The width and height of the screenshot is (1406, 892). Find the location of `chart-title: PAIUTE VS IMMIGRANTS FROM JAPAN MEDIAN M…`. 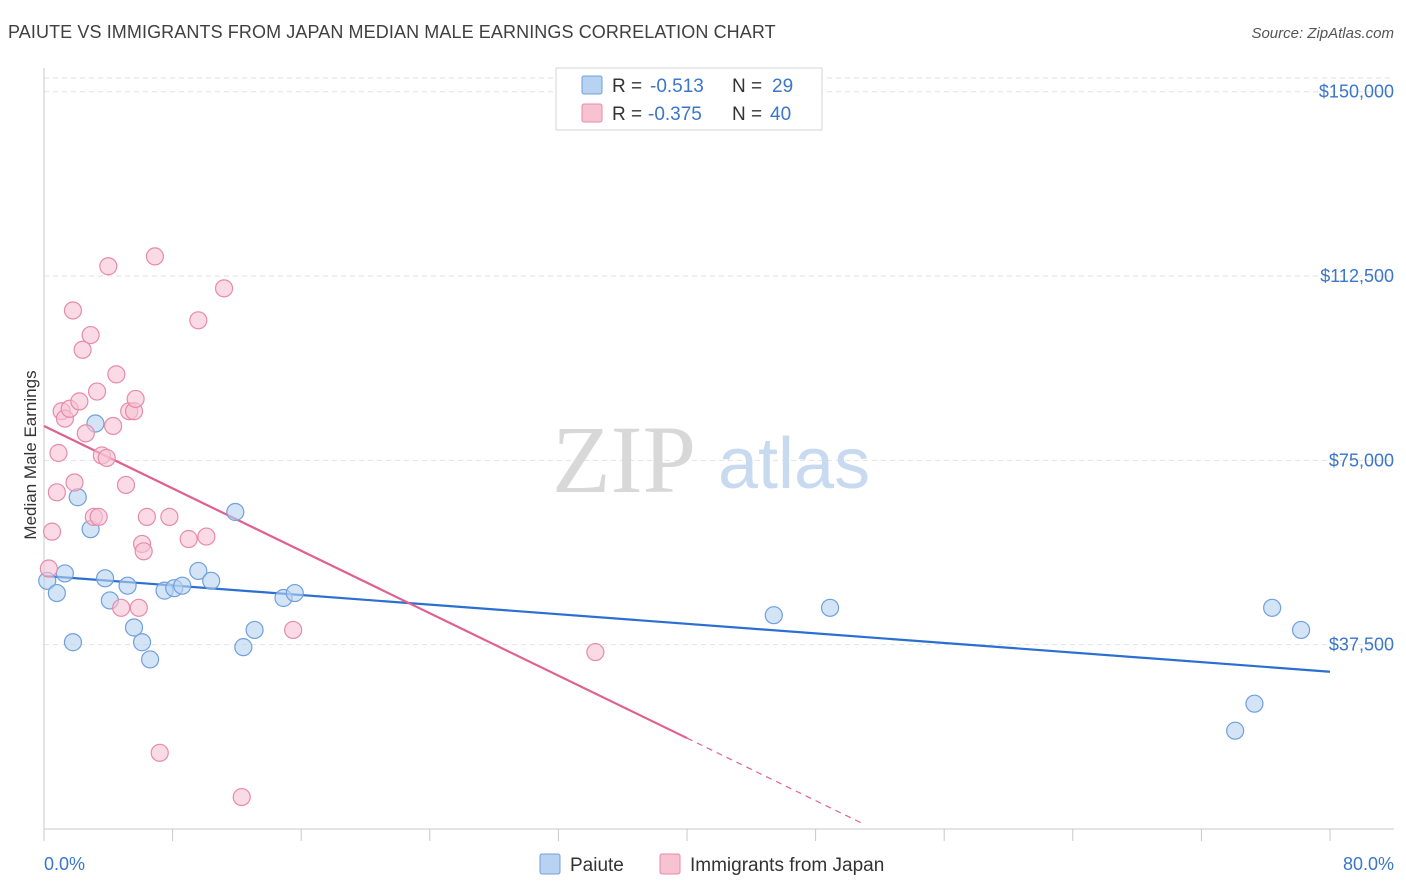

chart-title: PAIUTE VS IMMIGRANTS FROM JAPAN MEDIAN M… is located at coordinates (392, 32).